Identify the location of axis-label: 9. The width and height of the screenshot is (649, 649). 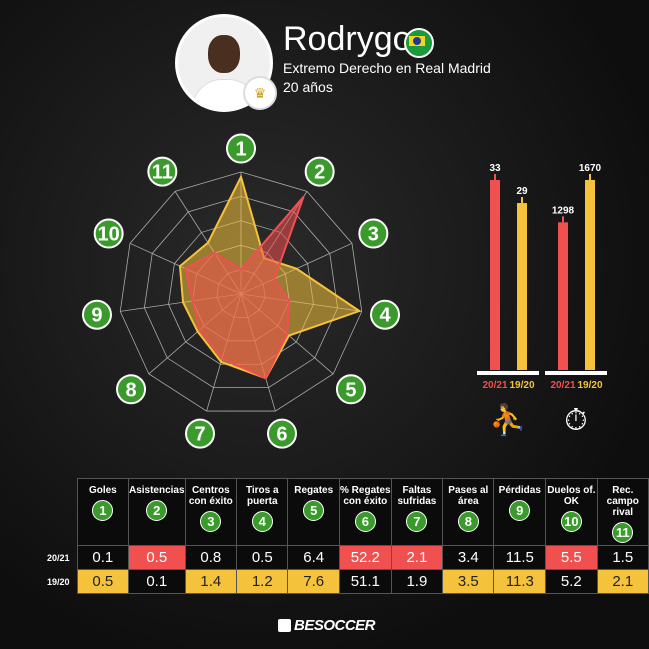
(96, 316).